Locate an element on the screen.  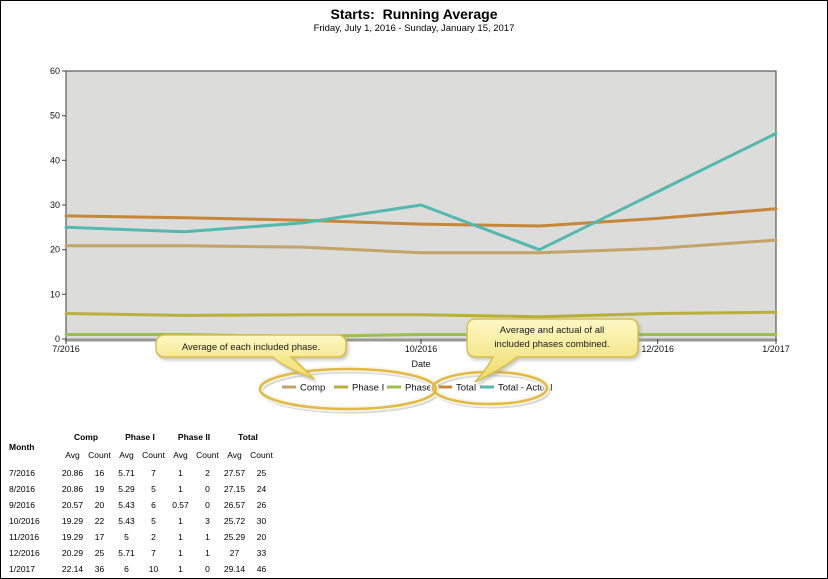
group-header-comp: Comp is located at coordinates (86, 436).